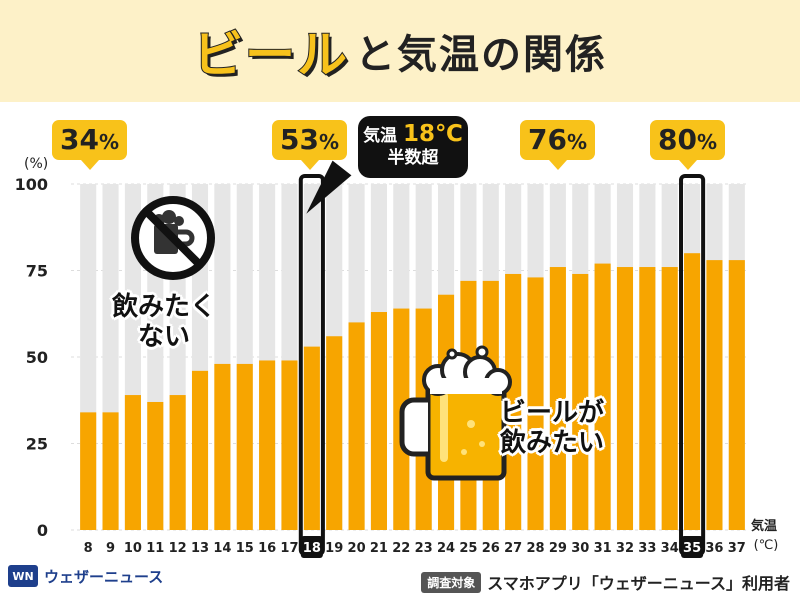 The image size is (800, 600). I want to click on callout-18c: 53%, so click(310, 145).